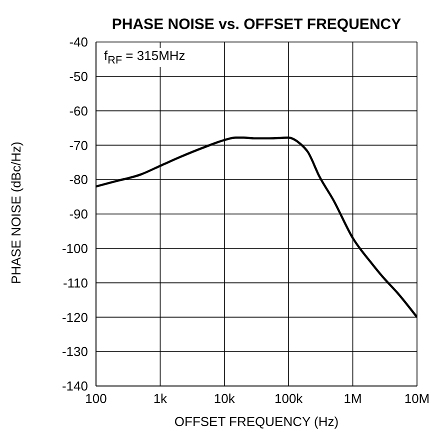  I want to click on y-tick-label: -70, so click(78, 145).